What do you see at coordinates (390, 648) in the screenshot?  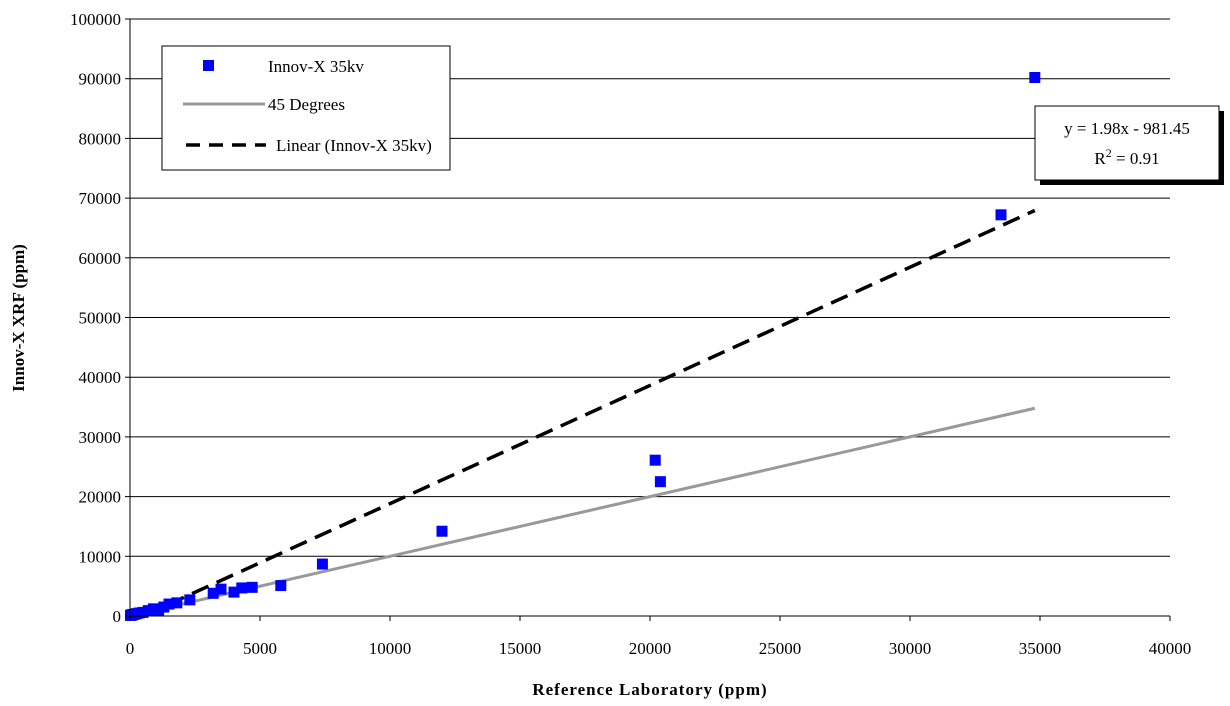 I see `x-tick-label-2: 10000` at bounding box center [390, 648].